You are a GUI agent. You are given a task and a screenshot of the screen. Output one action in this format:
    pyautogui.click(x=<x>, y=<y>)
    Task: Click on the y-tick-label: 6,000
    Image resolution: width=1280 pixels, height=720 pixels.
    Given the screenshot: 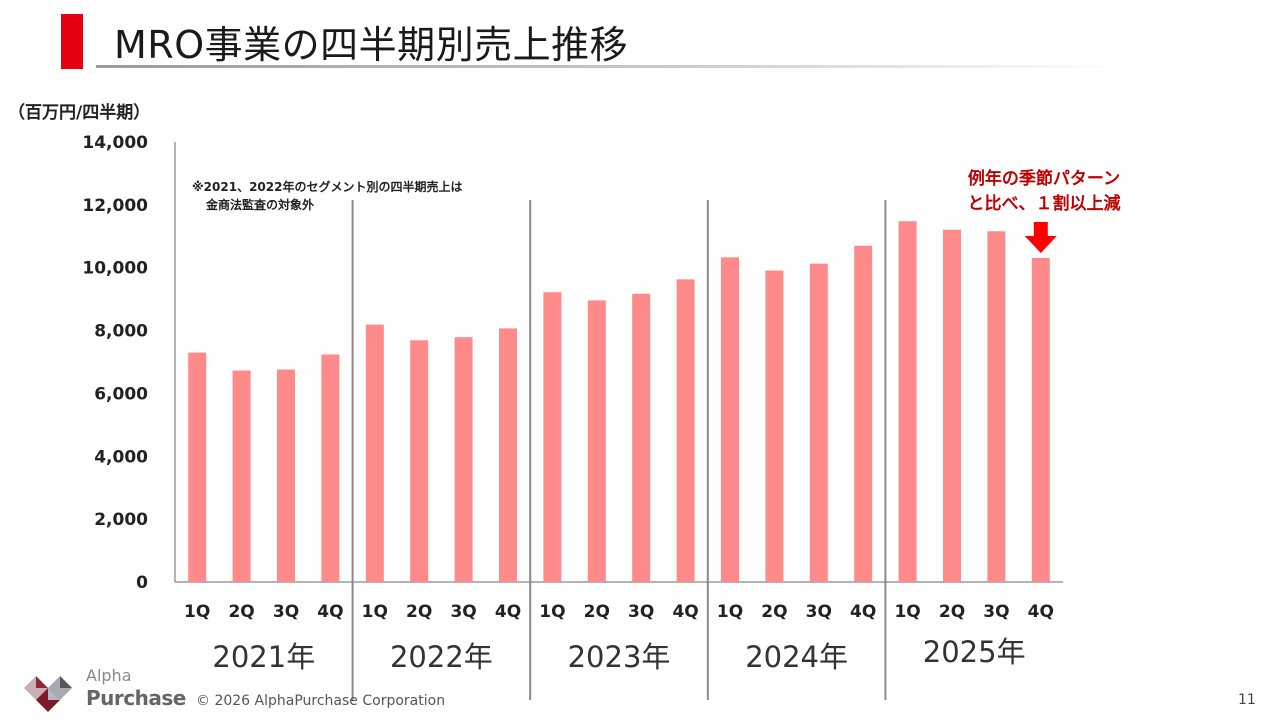 What is the action you would take?
    pyautogui.click(x=121, y=394)
    